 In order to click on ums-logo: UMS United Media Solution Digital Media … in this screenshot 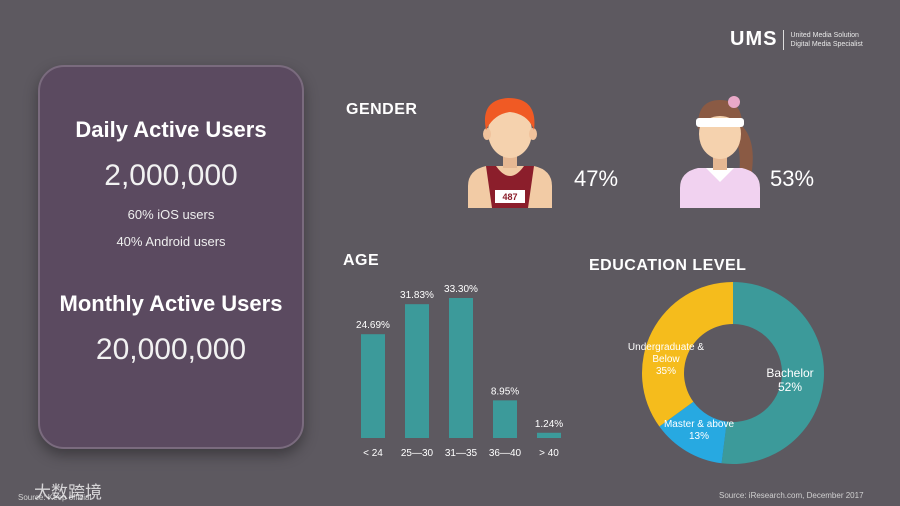, I will do `click(796, 39)`.